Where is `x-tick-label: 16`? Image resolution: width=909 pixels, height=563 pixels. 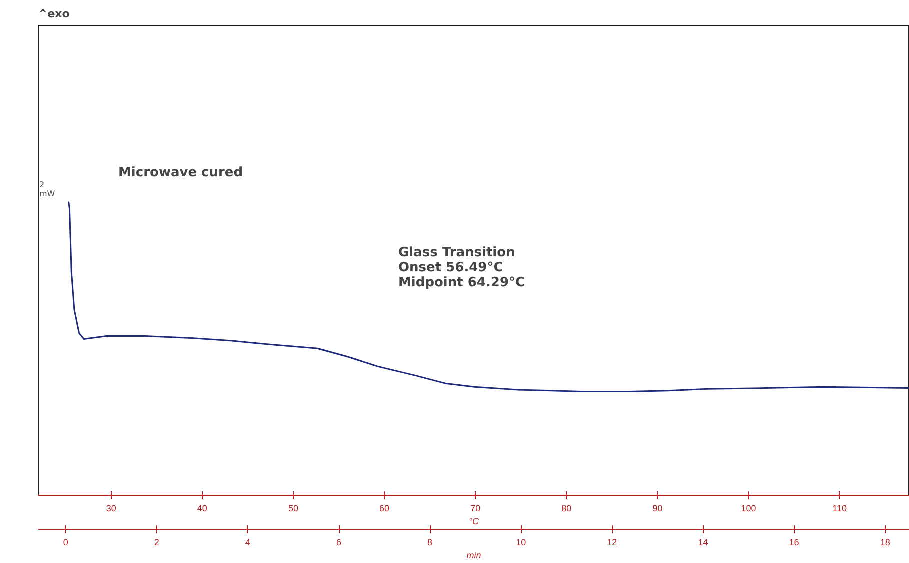 x-tick-label: 16 is located at coordinates (794, 543).